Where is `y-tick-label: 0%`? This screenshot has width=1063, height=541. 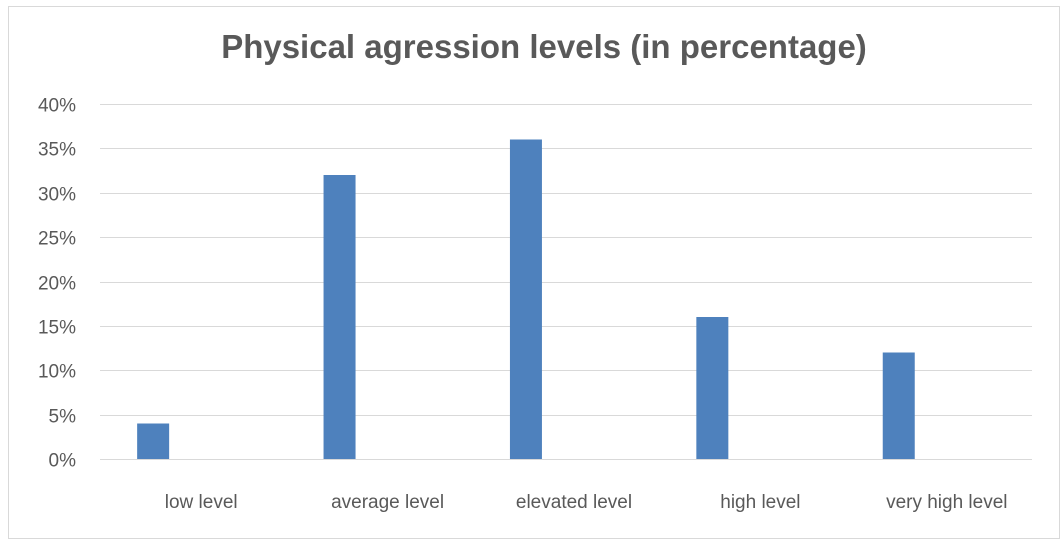 y-tick-label: 0% is located at coordinates (63, 461).